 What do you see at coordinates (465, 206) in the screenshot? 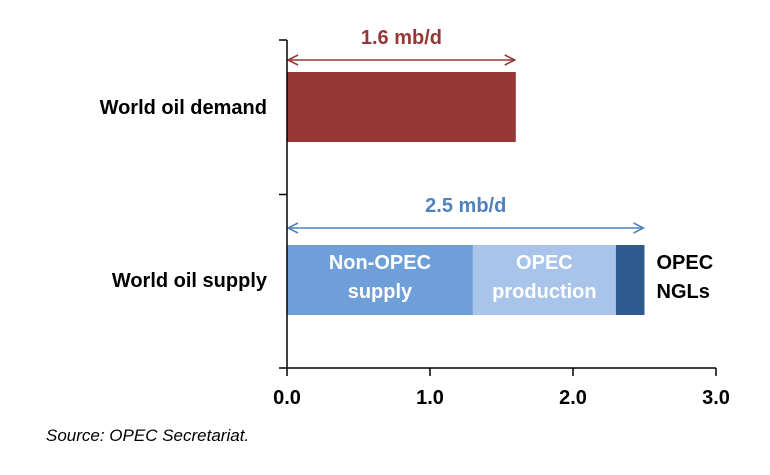
I see `annotation-label-world-oil-supply: 2.5 mb/d` at bounding box center [465, 206].